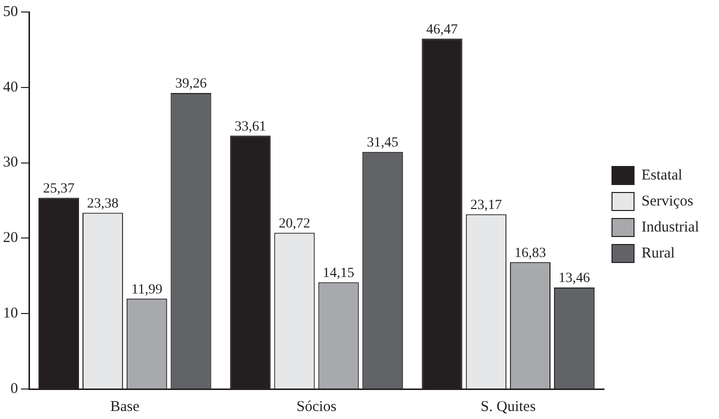 The height and width of the screenshot is (419, 719). Describe the element at coordinates (10, 87) in the screenshot. I see `y-tick-label: 40` at that location.